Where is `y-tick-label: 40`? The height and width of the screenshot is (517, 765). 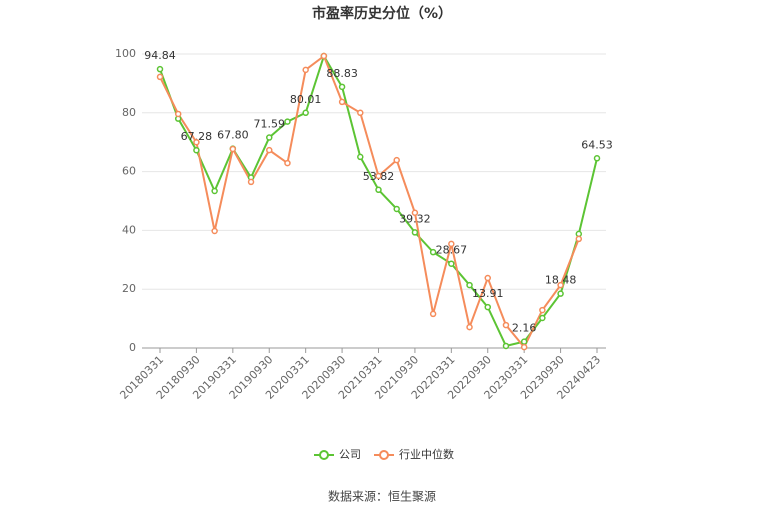
y-tick-label: 40 is located at coordinates (129, 229).